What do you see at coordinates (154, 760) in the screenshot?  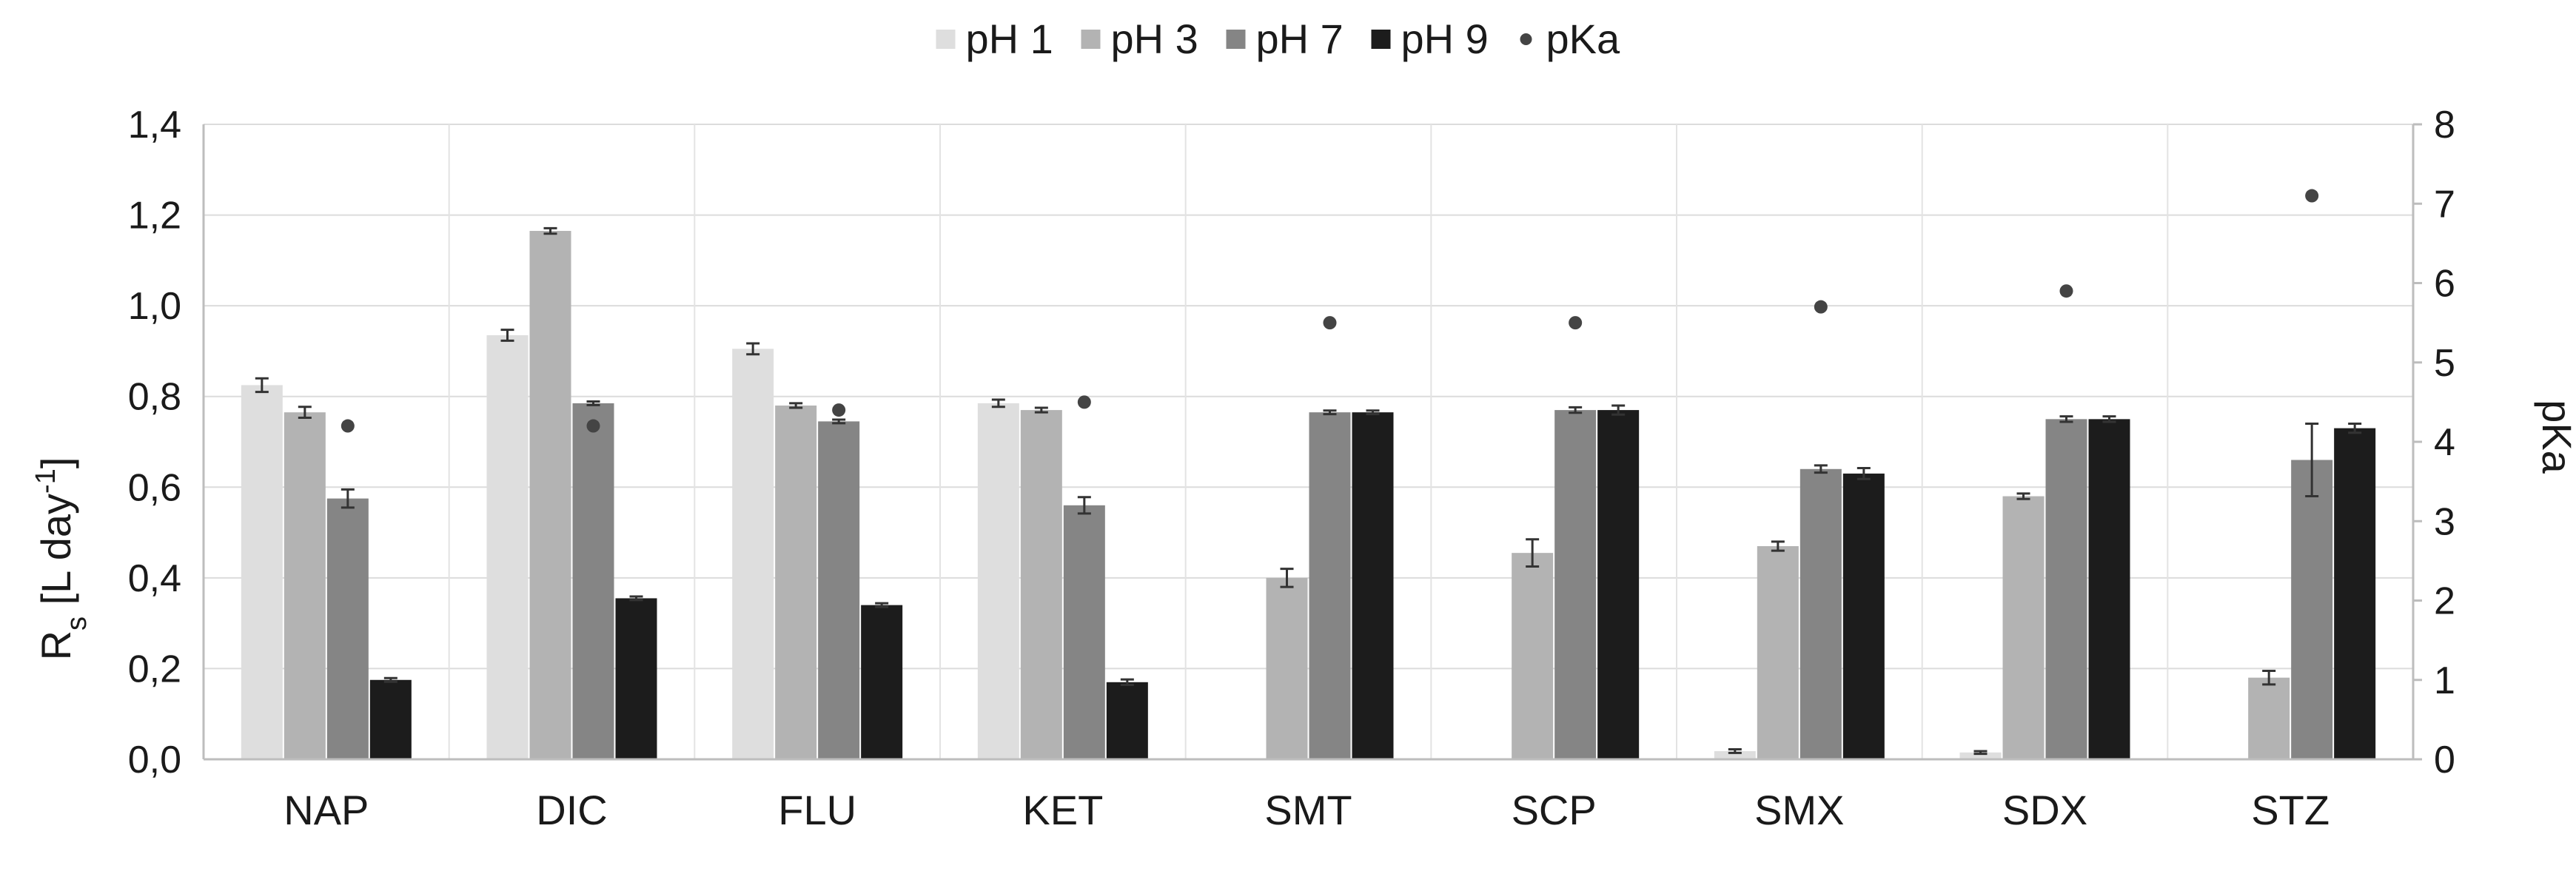 I see `y-left-tick-label: 0,0` at bounding box center [154, 760].